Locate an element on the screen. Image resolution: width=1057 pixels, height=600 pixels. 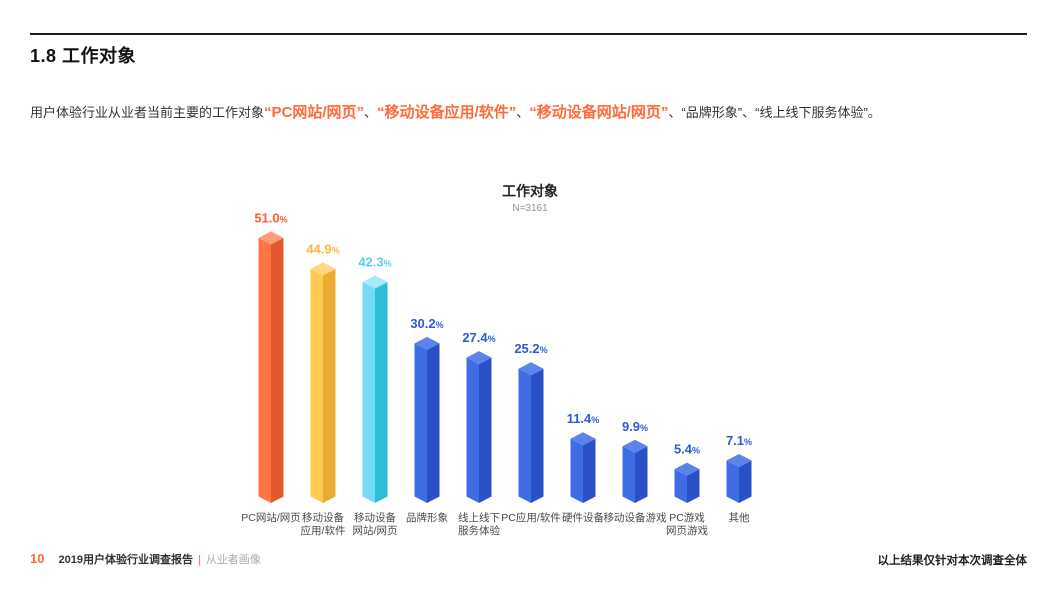
bar-value-label: 5.4% is located at coordinates (687, 449).